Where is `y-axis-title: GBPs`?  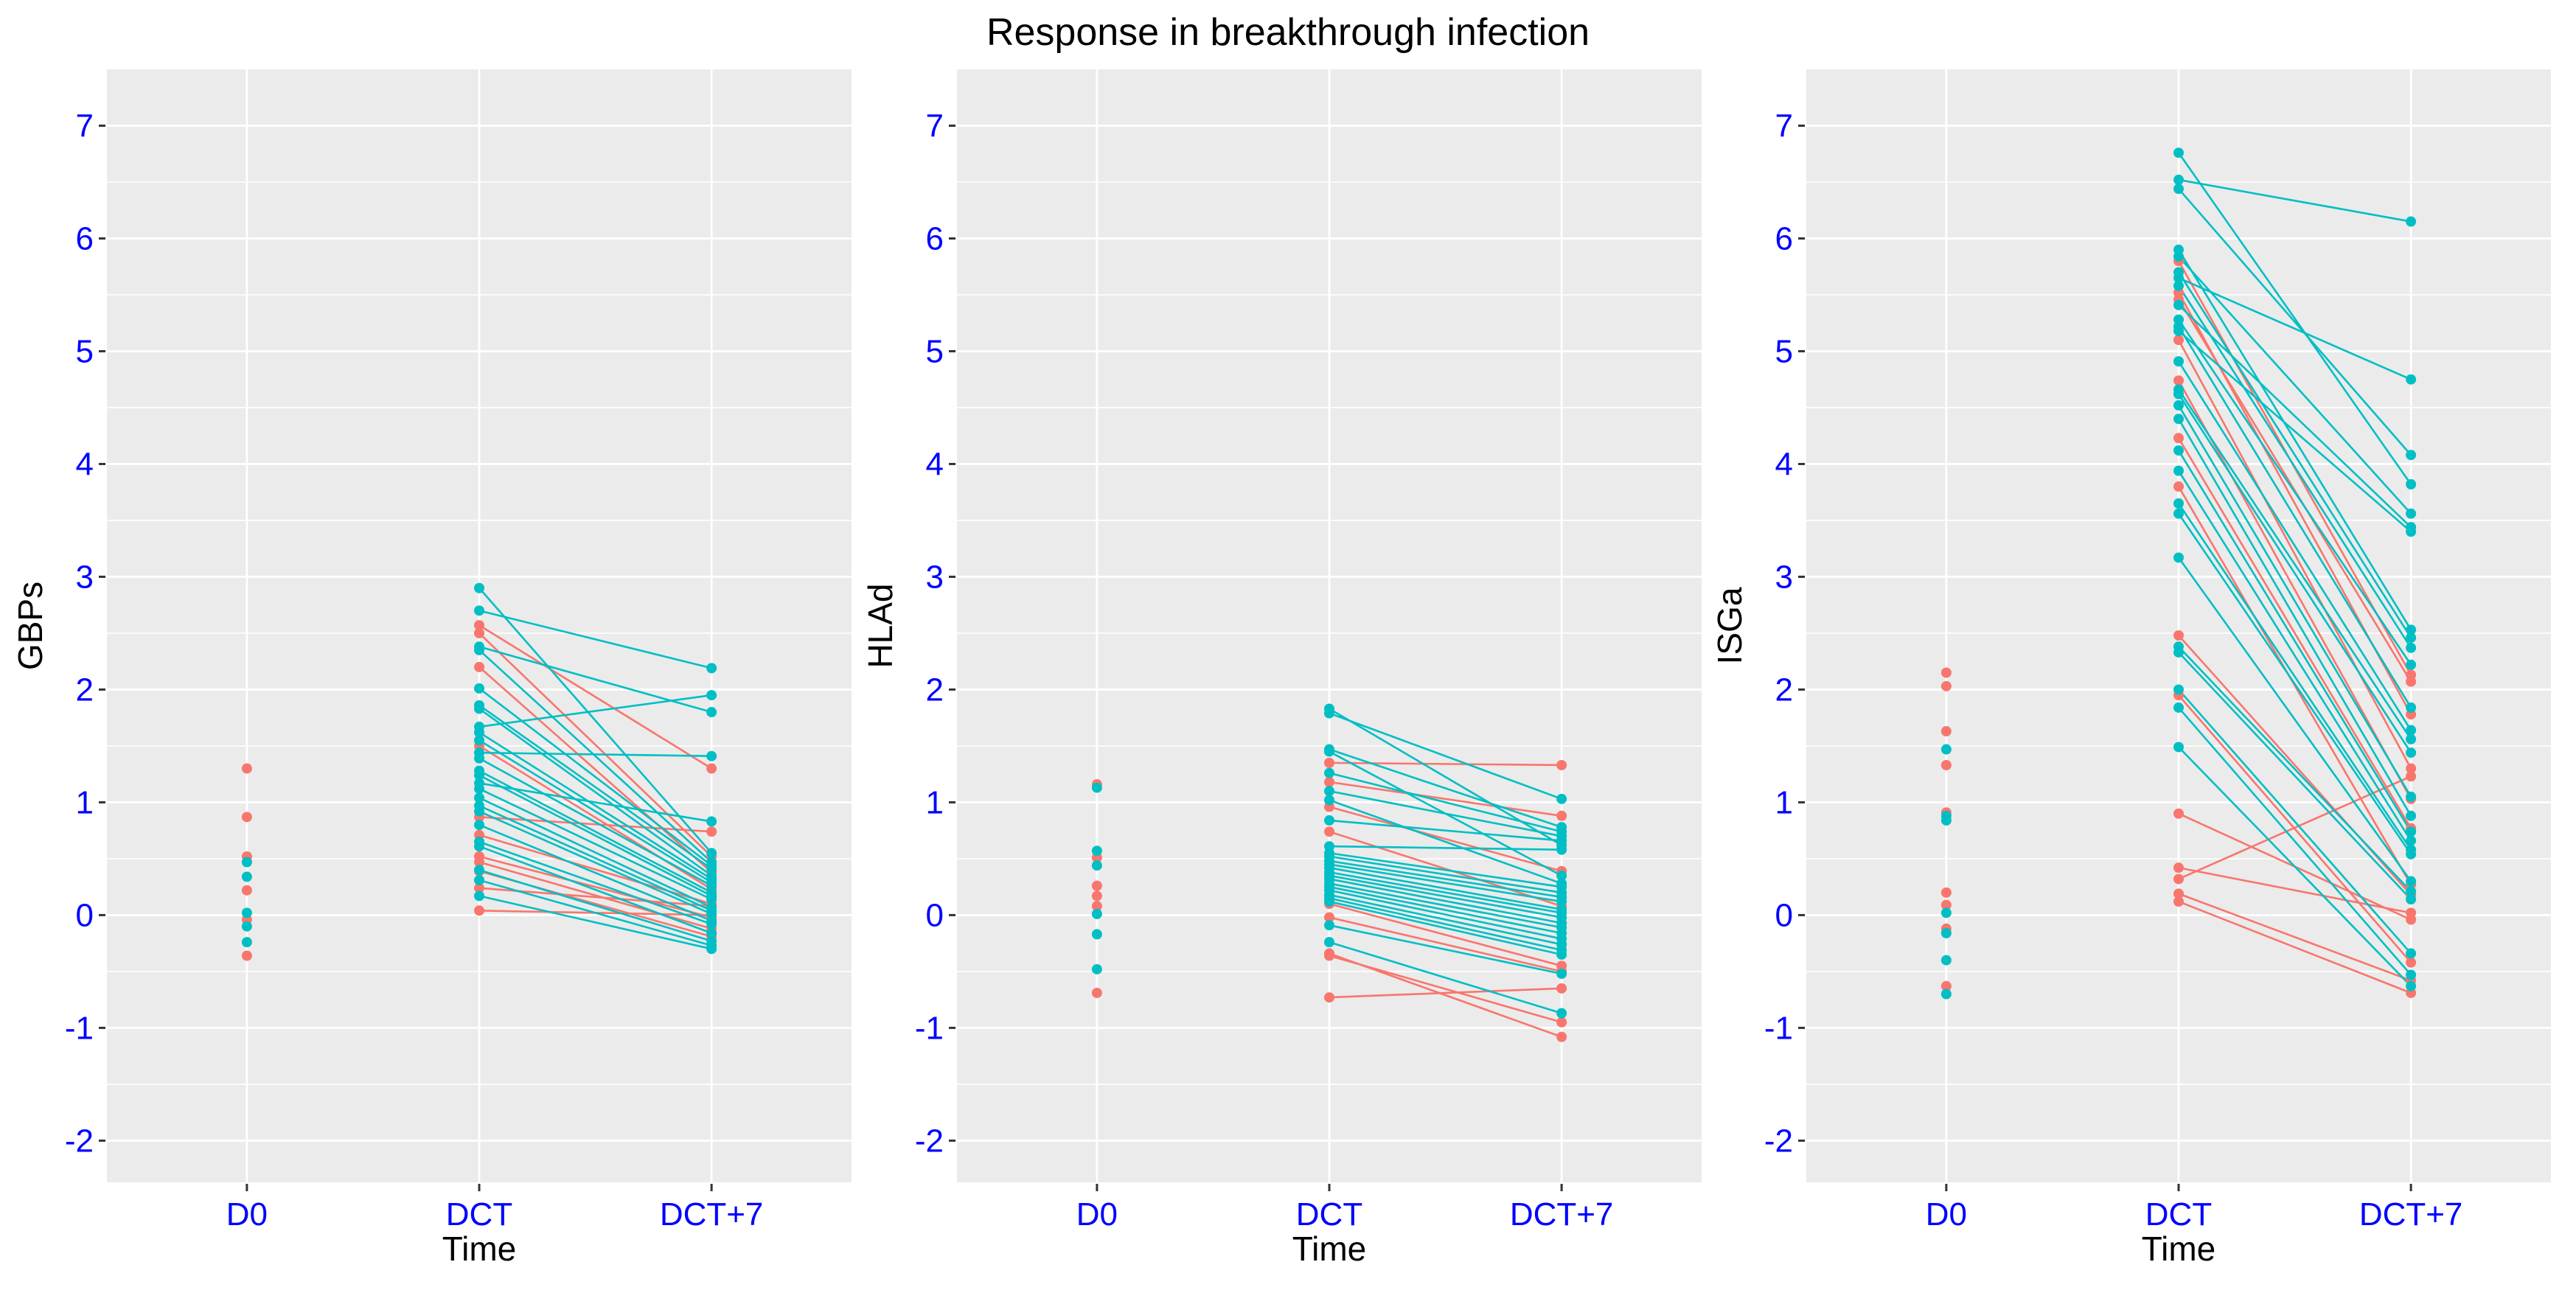 y-axis-title: GBPs is located at coordinates (30, 626).